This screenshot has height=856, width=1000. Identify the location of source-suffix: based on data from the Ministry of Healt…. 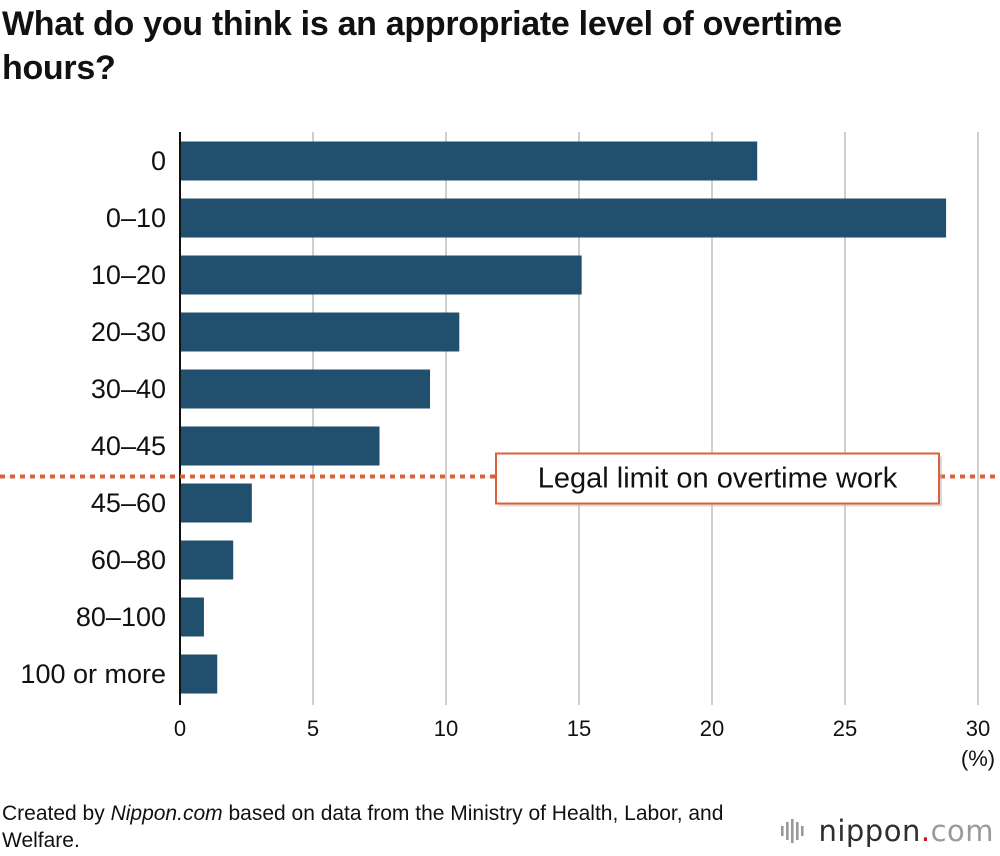
(363, 827).